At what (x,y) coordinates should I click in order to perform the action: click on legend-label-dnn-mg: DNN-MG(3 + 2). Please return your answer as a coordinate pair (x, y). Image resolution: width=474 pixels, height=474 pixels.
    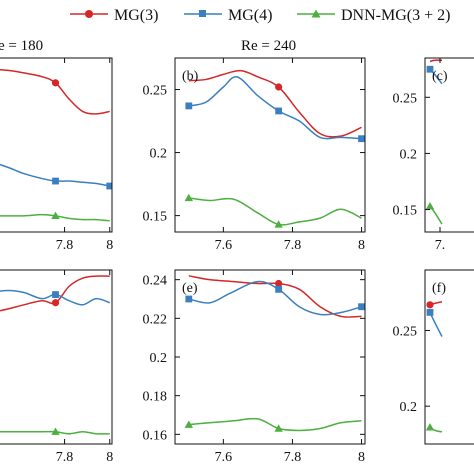
    Looking at the image, I should click on (395, 15).